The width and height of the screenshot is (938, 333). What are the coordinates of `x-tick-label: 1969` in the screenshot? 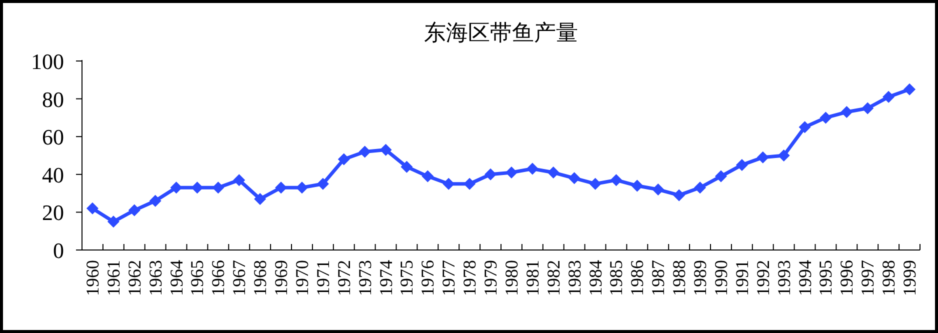 It's located at (281, 278).